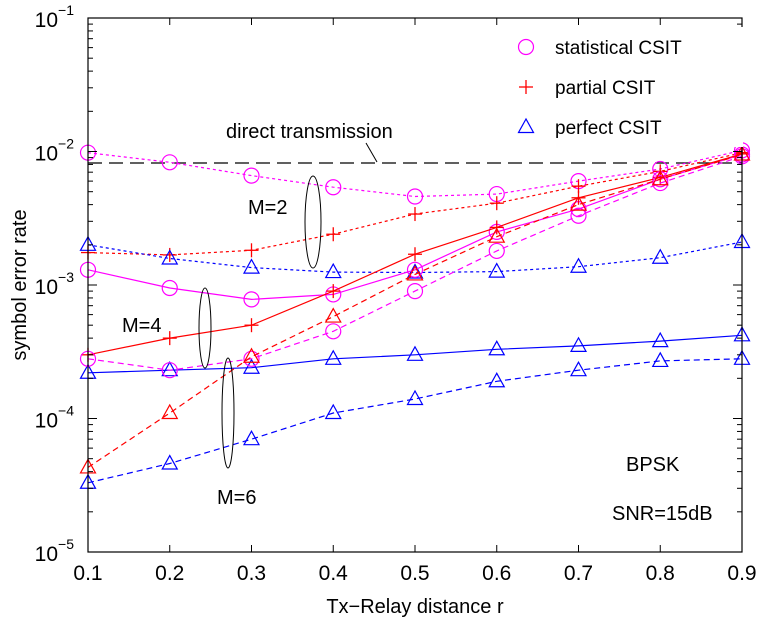  Describe the element at coordinates (251, 573) in the screenshot. I see `x-tick-label: 0.3` at that location.